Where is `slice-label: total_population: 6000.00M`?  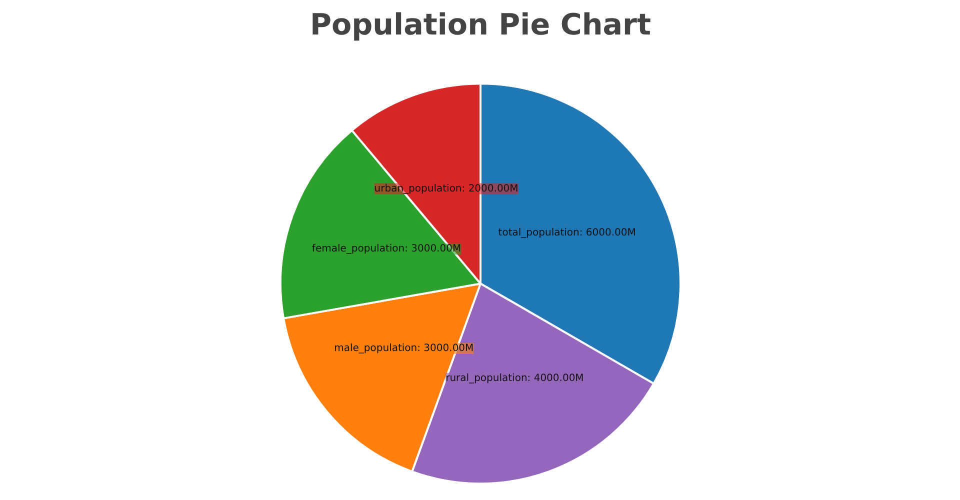 slice-label: total_population: 6000.00M is located at coordinates (567, 233).